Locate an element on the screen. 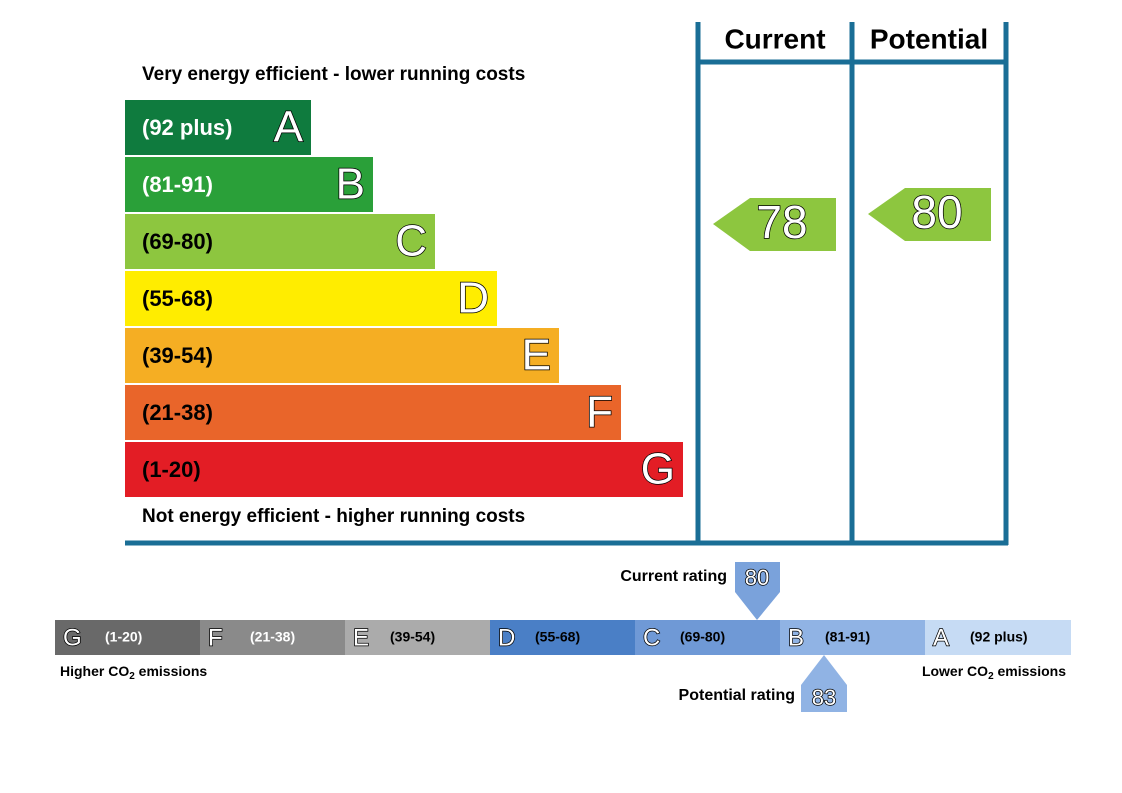  current-value: 78 is located at coordinates (781, 222).